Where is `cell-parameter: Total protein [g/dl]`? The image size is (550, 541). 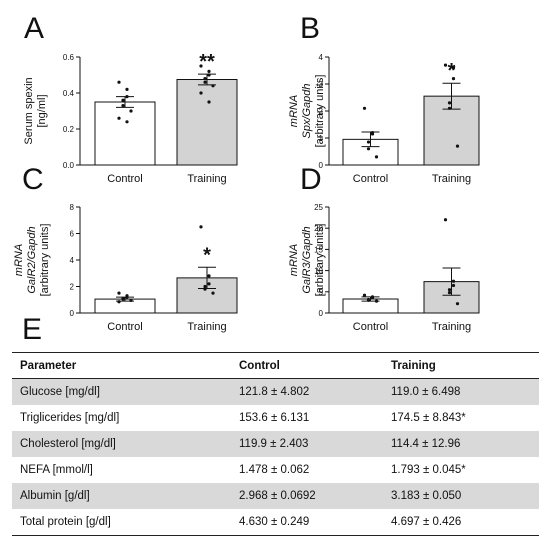
cell-parameter: Total protein [g/dl] is located at coordinates (121, 522).